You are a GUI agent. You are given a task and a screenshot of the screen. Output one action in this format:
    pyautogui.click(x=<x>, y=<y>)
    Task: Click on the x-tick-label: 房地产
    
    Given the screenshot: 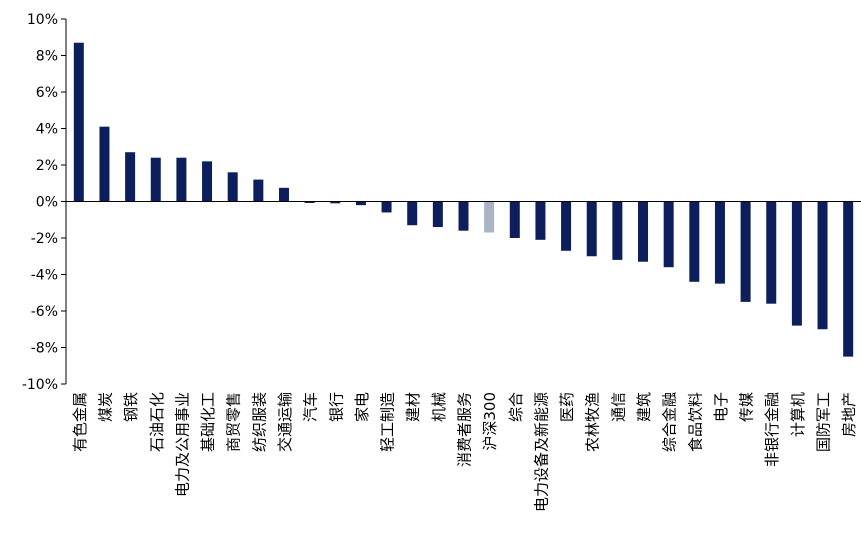 What is the action you would take?
    pyautogui.click(x=849, y=414)
    